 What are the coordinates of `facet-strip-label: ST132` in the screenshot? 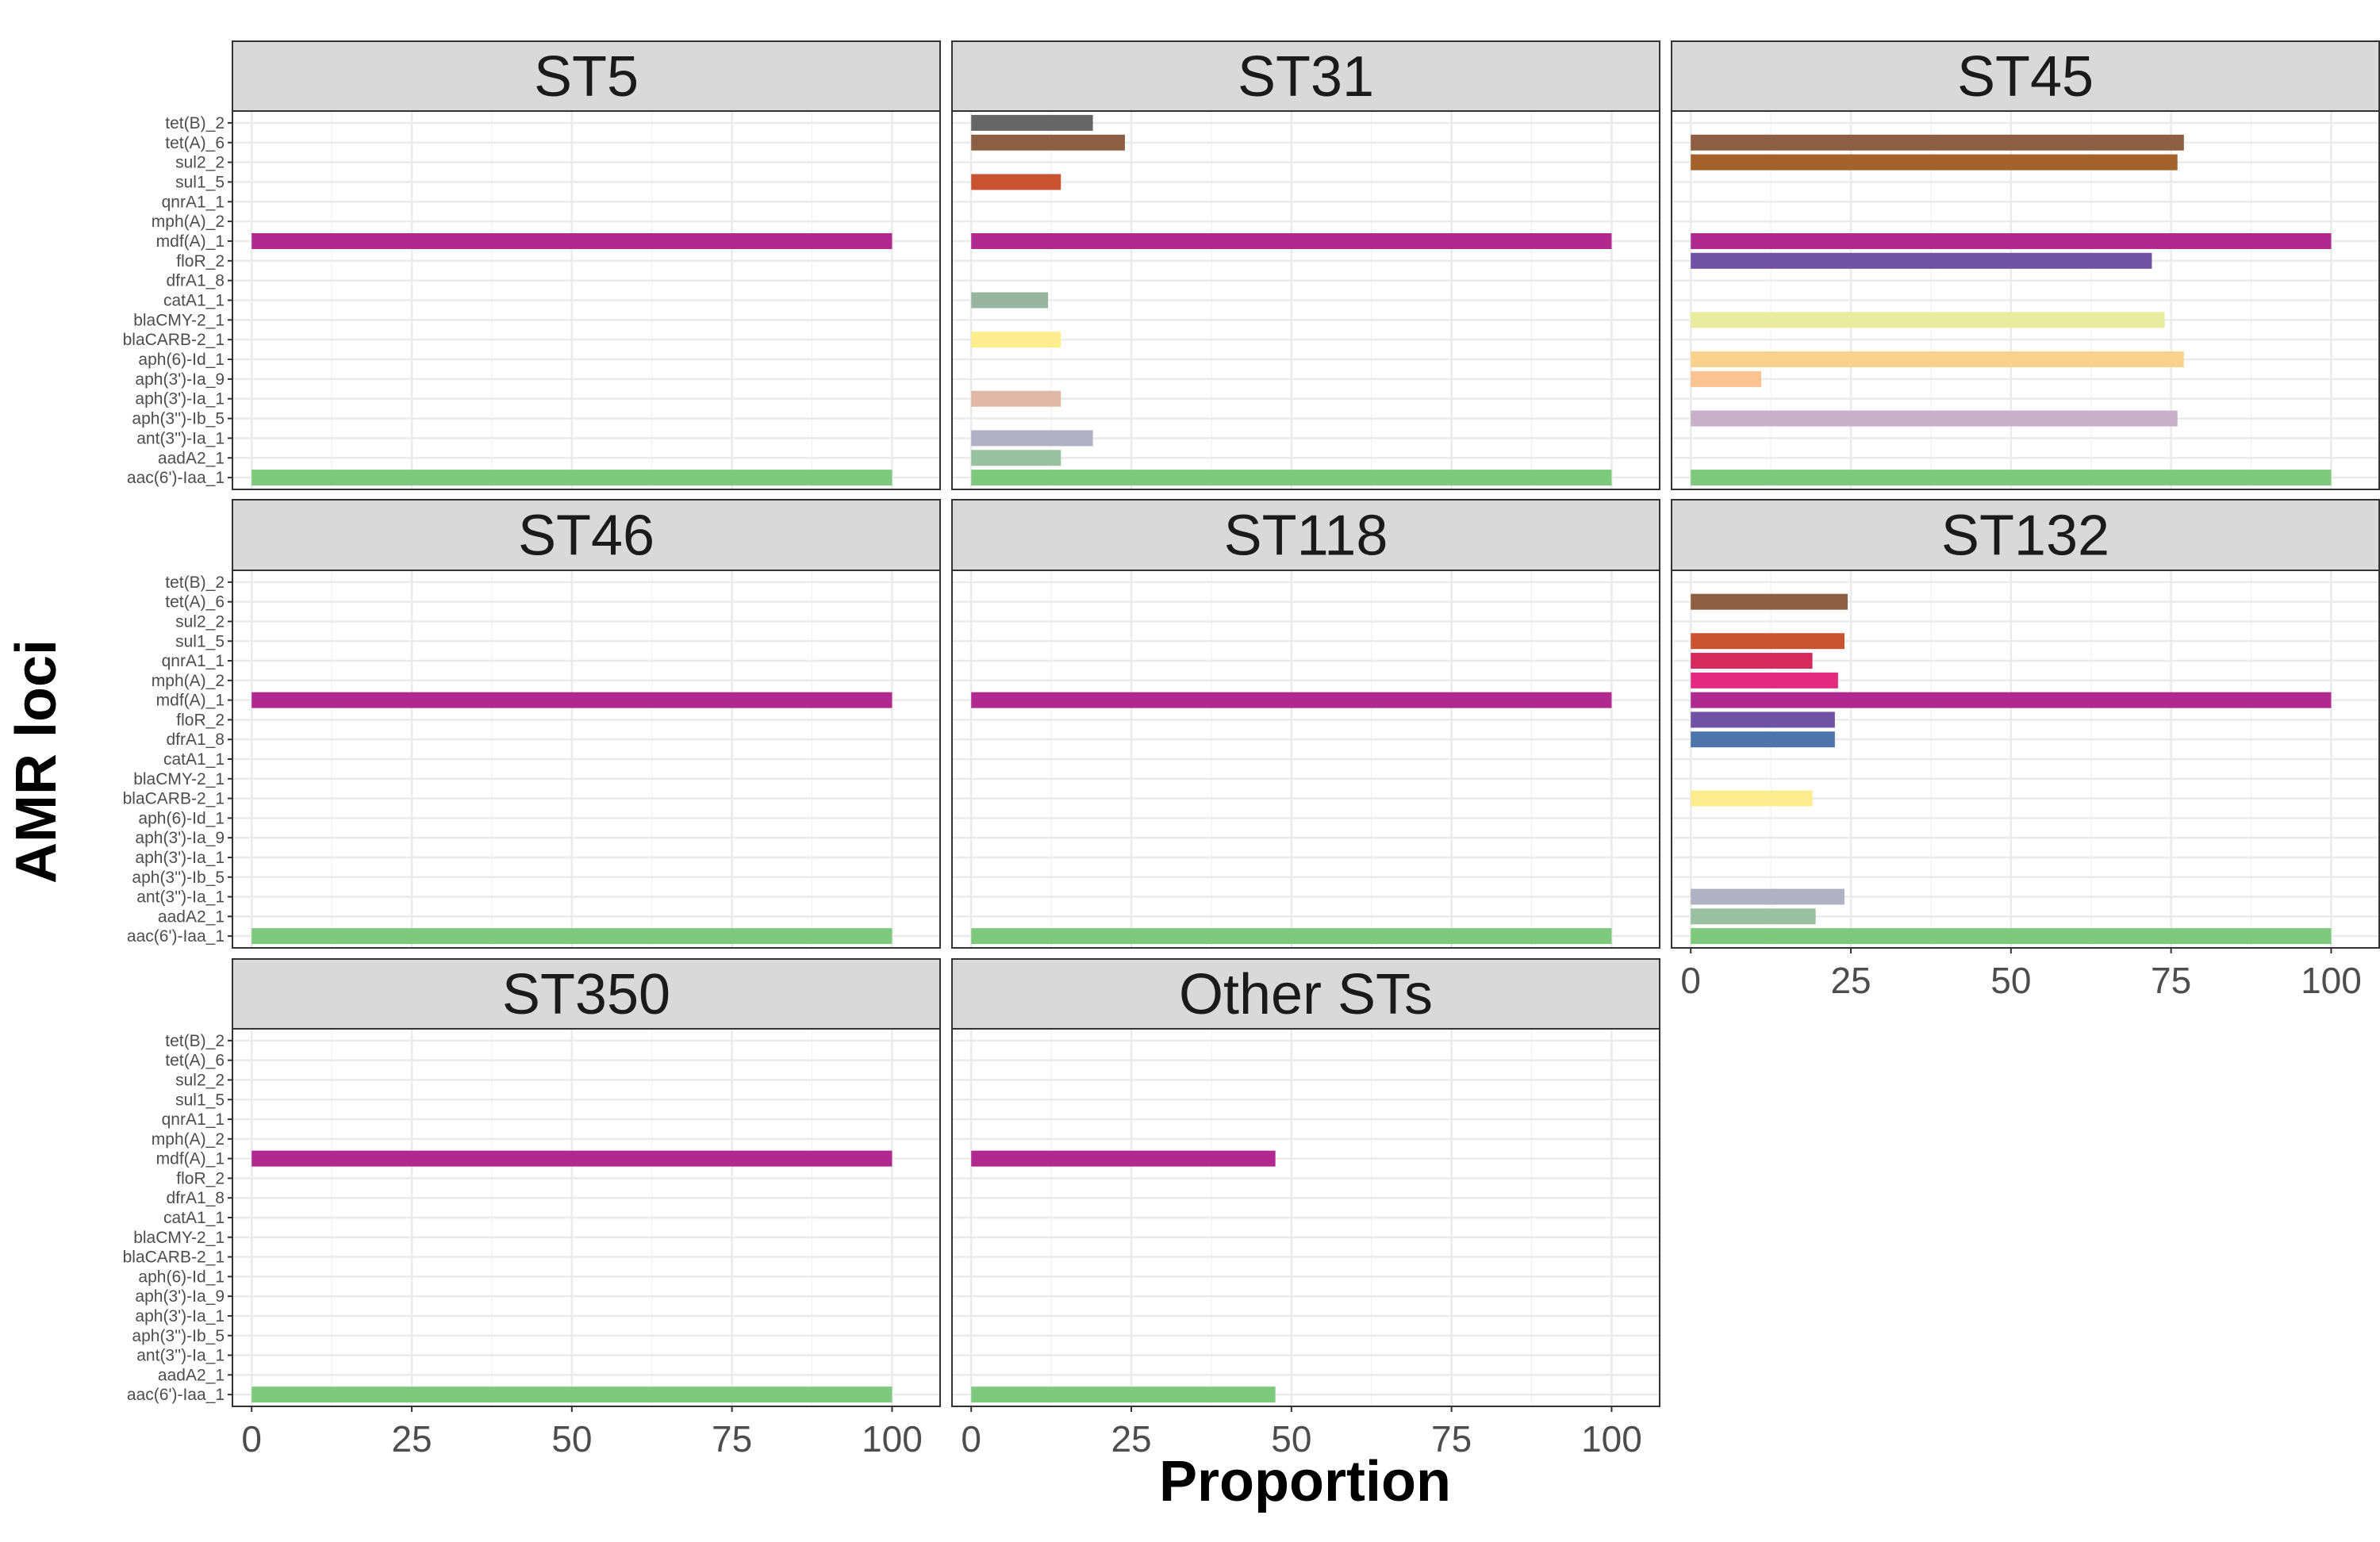 It's located at (2025, 536).